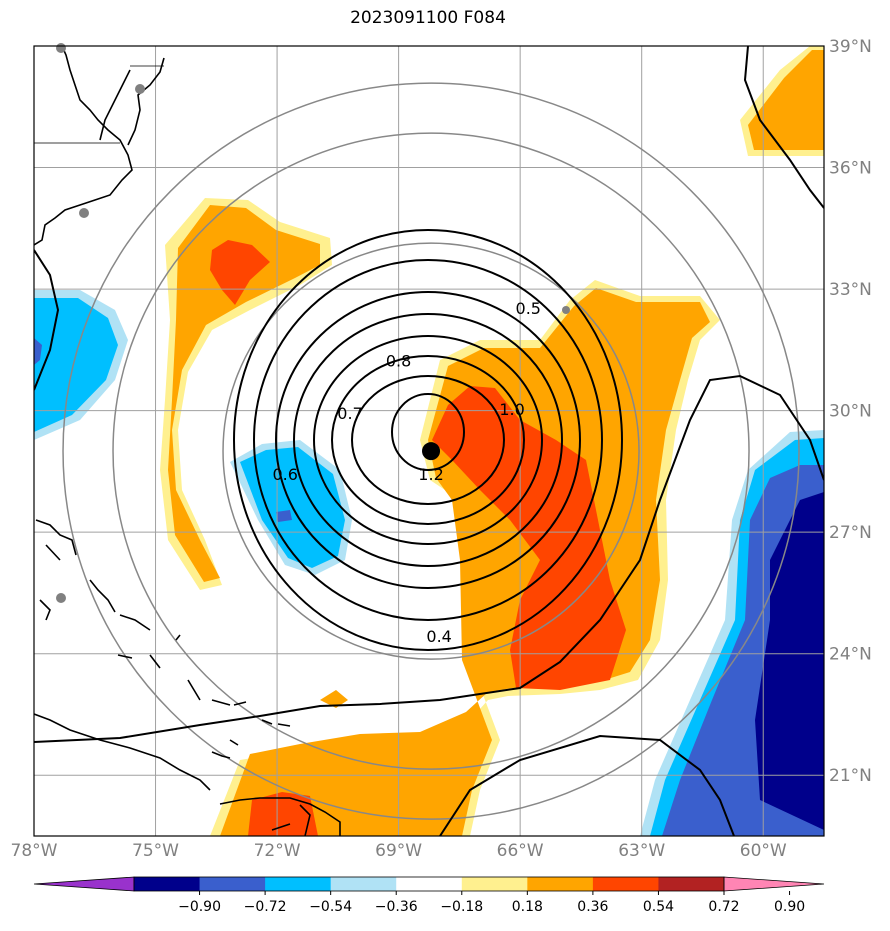 The height and width of the screenshot is (931, 890). I want to click on lat-label: 30°N, so click(850, 412).